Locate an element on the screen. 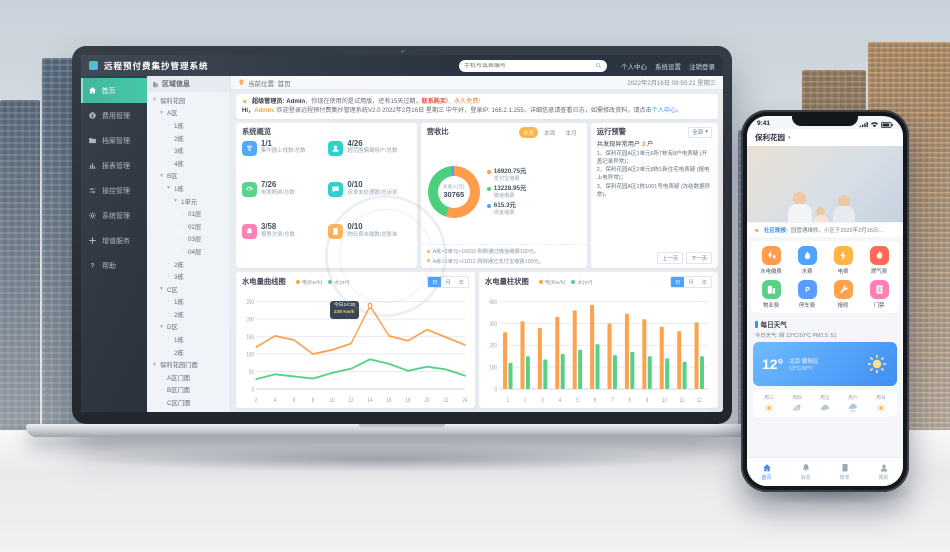 The image size is (950, 552). tree-node-12: · 04层 is located at coordinates (188, 251).